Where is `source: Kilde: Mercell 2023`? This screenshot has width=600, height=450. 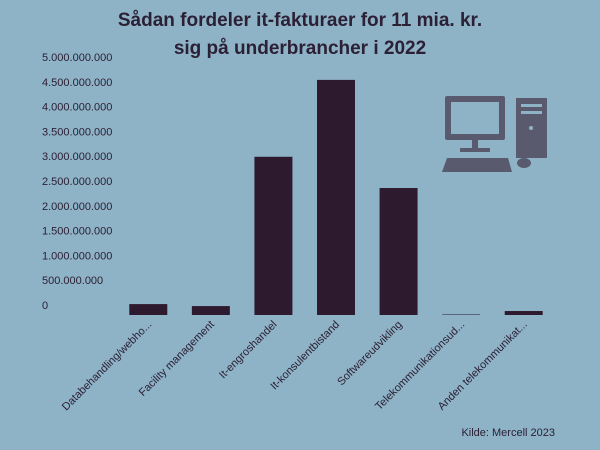
source: Kilde: Mercell 2023 is located at coordinates (508, 433).